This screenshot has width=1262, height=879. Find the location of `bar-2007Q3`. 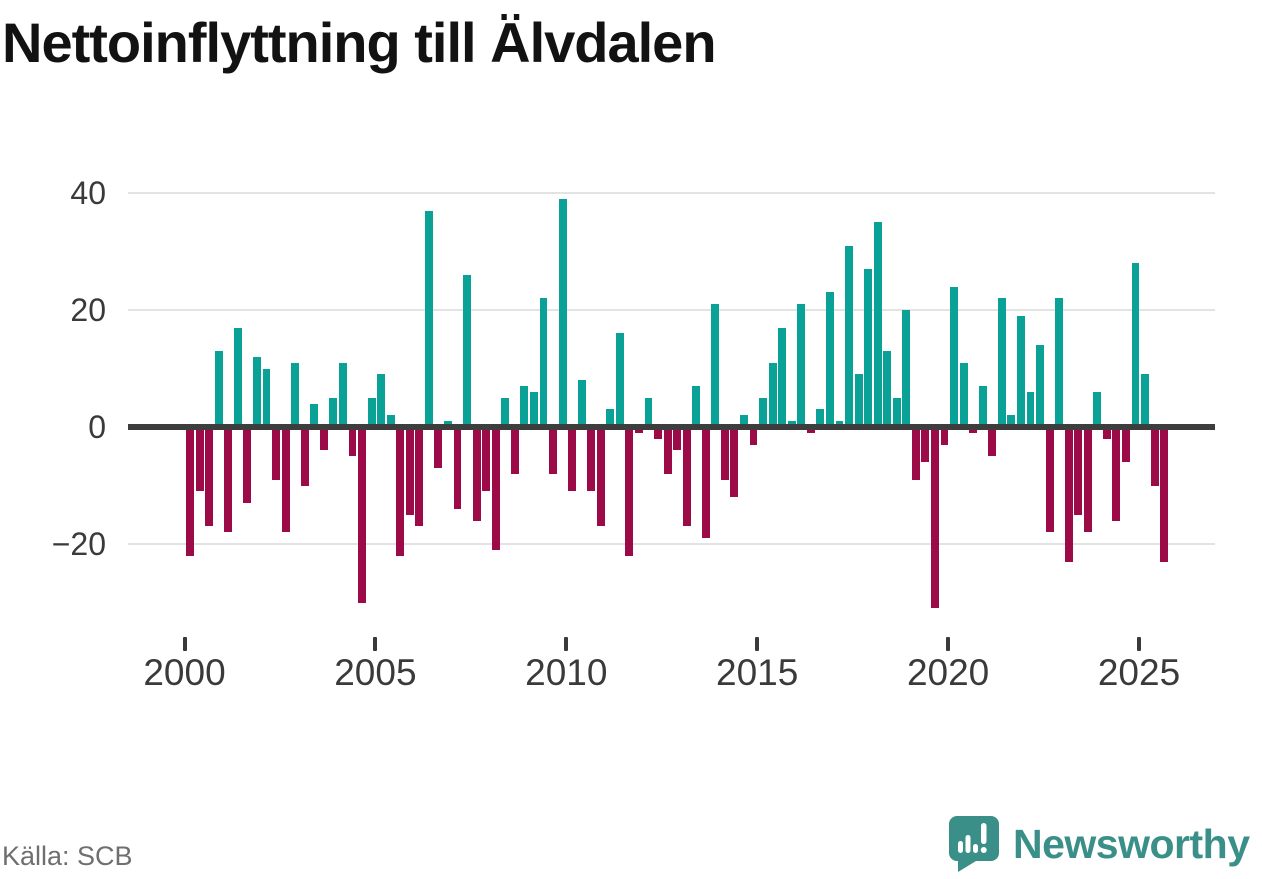

bar-2007Q3 is located at coordinates (476, 474).